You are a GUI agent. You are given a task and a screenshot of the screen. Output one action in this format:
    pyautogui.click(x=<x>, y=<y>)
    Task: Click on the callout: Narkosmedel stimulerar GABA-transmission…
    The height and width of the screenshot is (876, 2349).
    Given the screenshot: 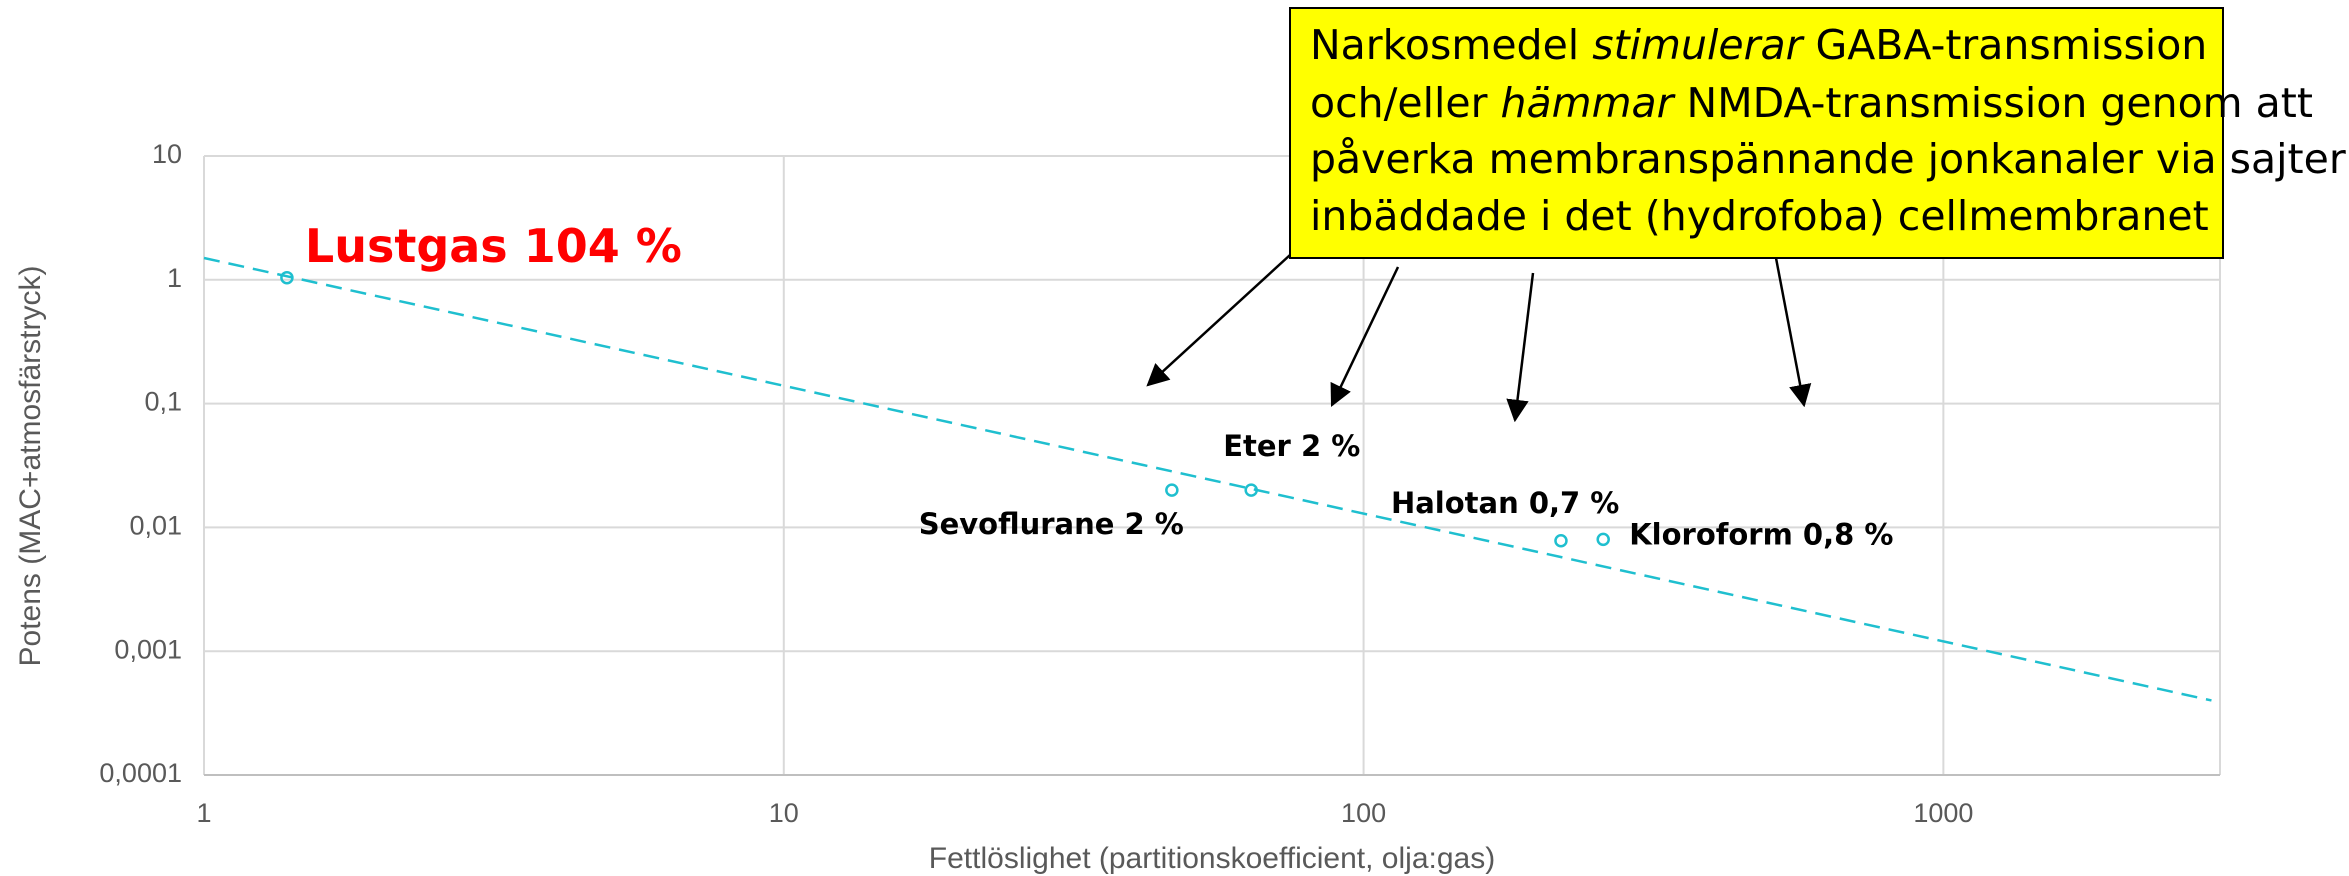 What is the action you would take?
    pyautogui.click(x=1828, y=130)
    